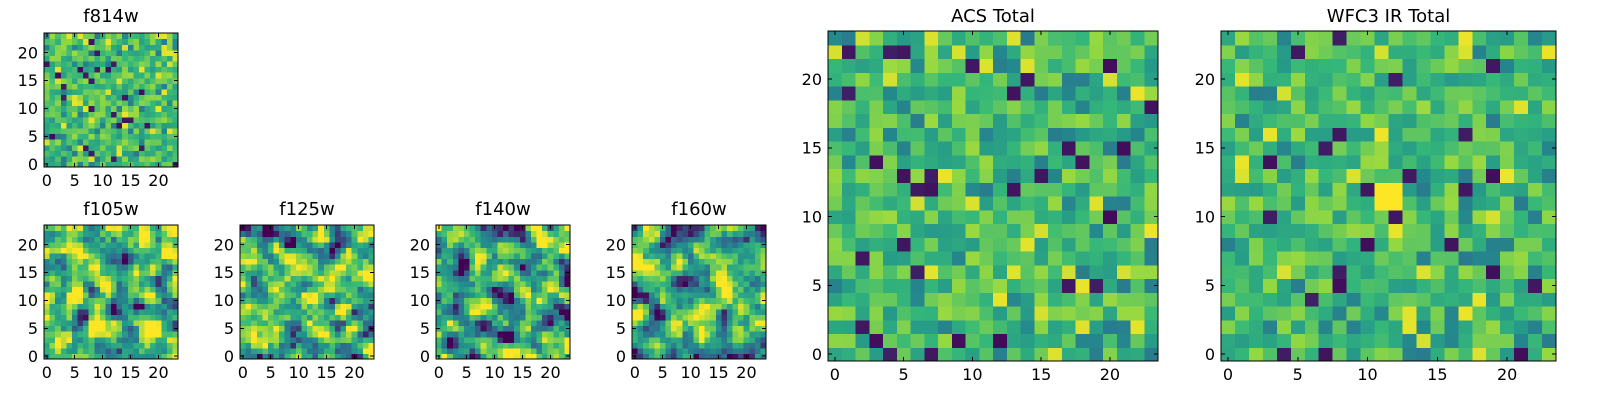 This screenshot has height=400, width=1600. I want to click on y-tick-label: 20, so click(28, 52).